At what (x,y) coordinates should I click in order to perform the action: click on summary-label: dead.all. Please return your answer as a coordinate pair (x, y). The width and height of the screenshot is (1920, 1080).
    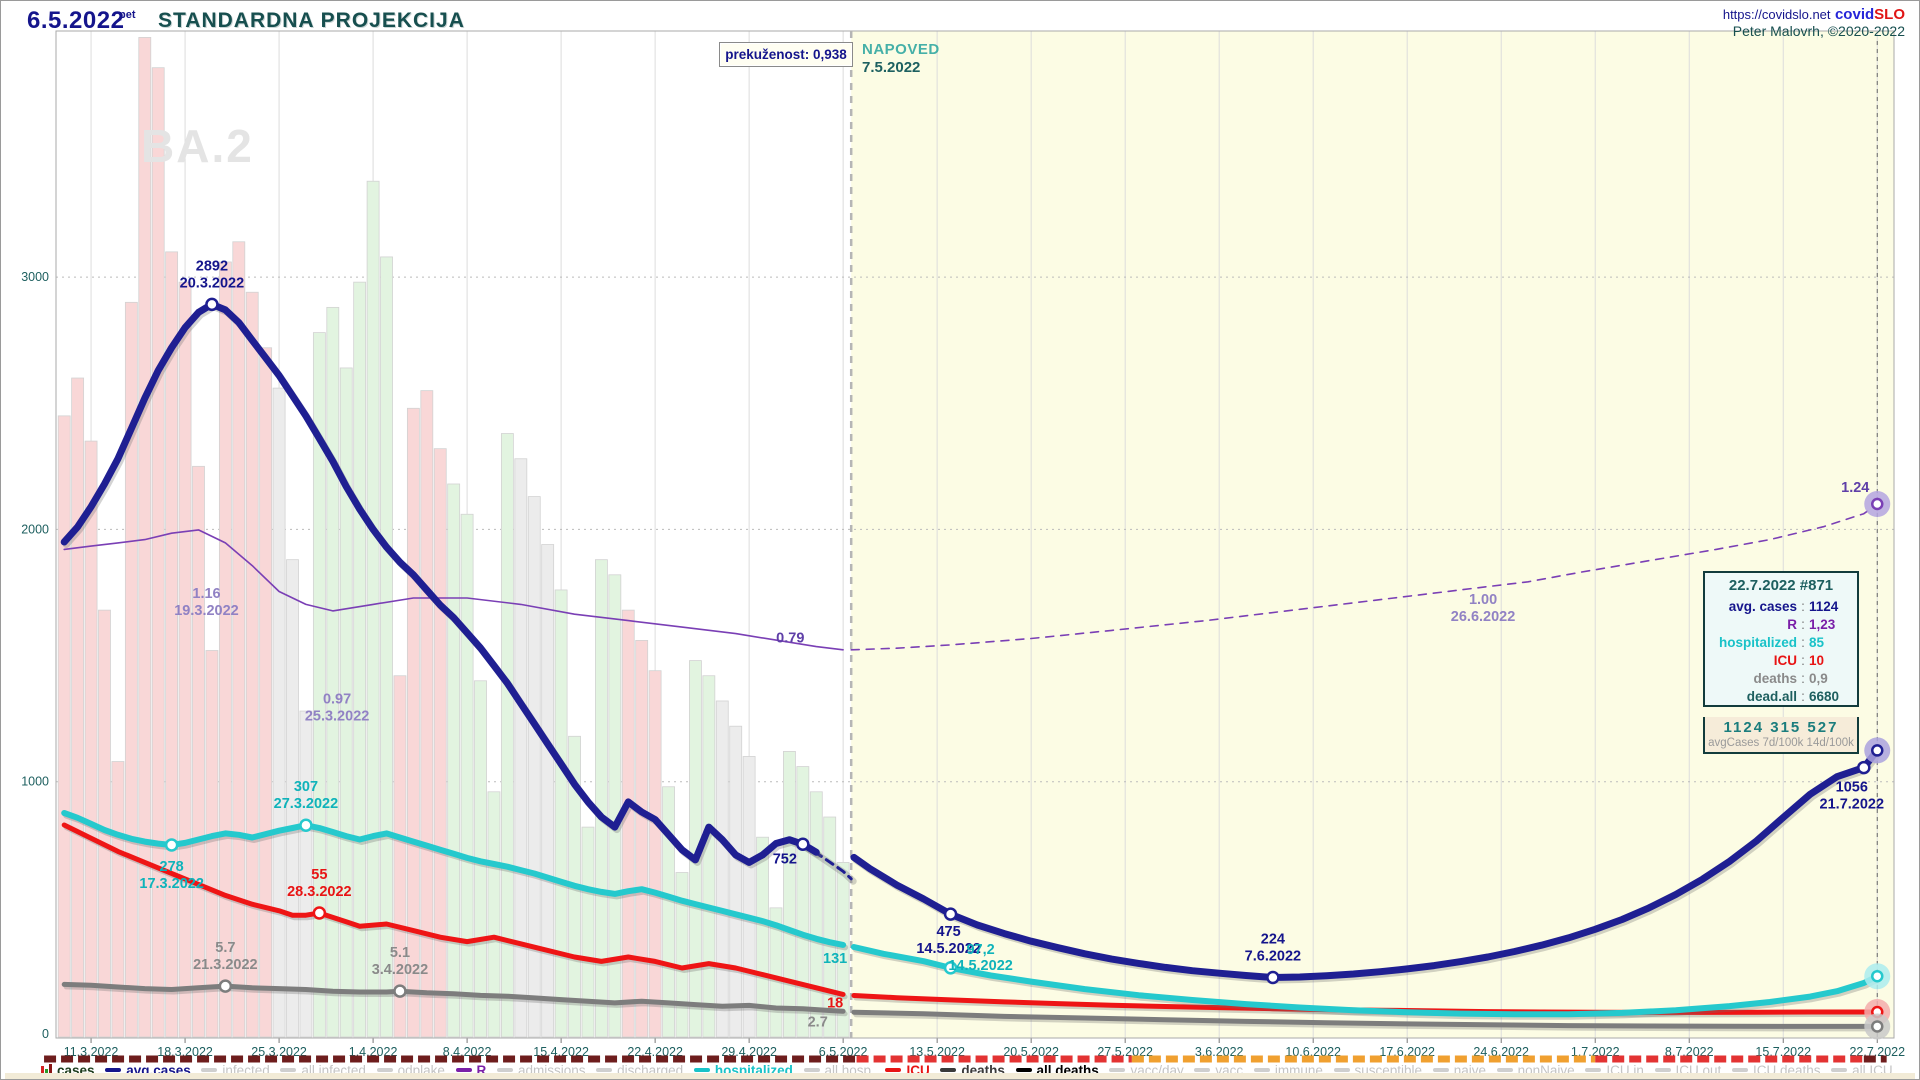
    Looking at the image, I should click on (1771, 696).